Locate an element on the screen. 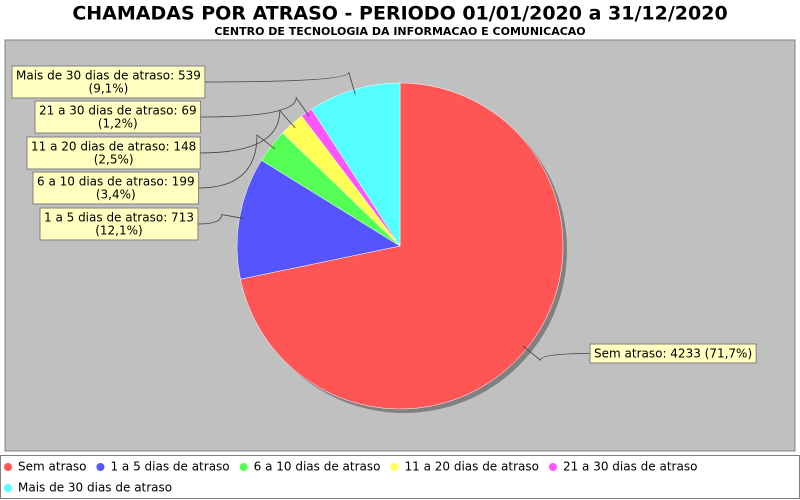 The image size is (800, 500). label-text: 11 a 20 dias de atraso: 148 is located at coordinates (113, 147).